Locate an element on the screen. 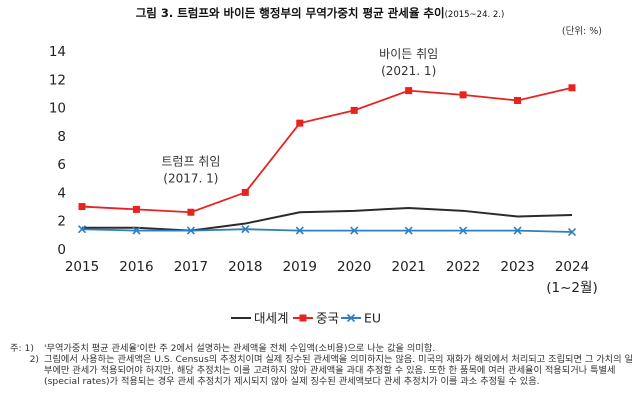 The width and height of the screenshot is (640, 411). y-tick-label: 0 is located at coordinates (61, 250).